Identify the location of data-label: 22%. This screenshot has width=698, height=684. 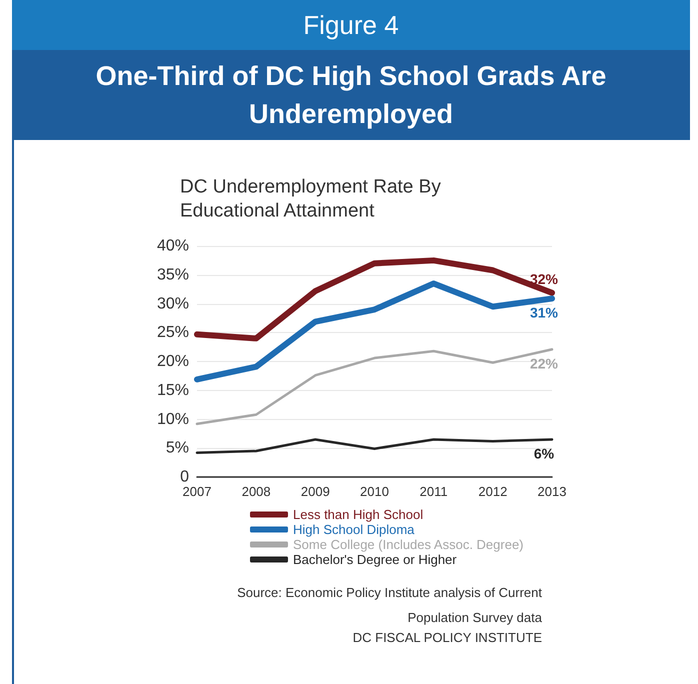
(544, 363).